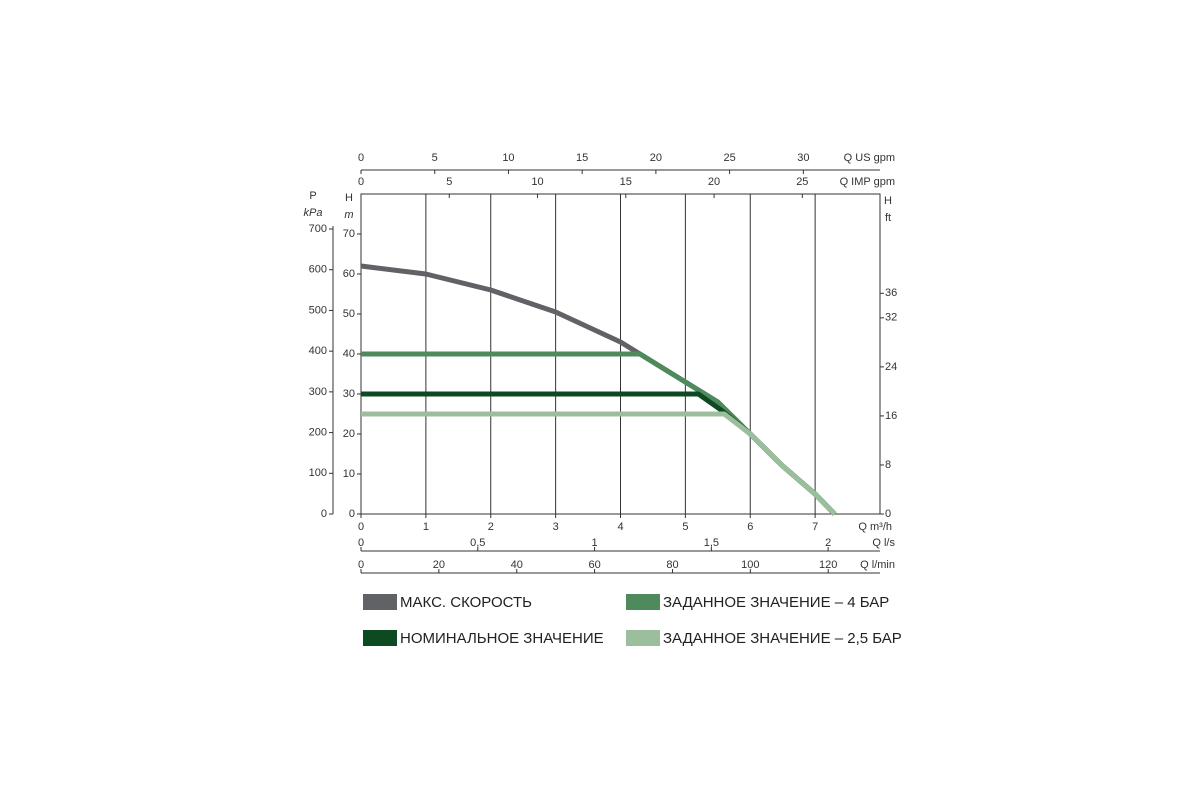 The image size is (1200, 805). I want to click on x-tick-label: 120, so click(828, 565).